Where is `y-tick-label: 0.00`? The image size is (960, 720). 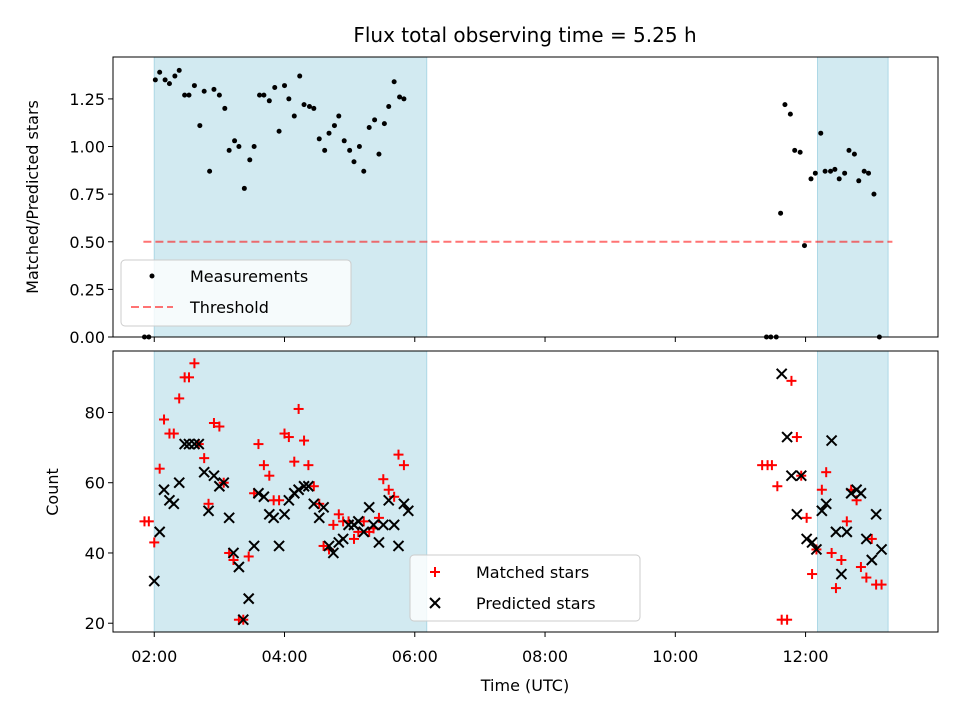 y-tick-label: 0.00 is located at coordinates (87, 337).